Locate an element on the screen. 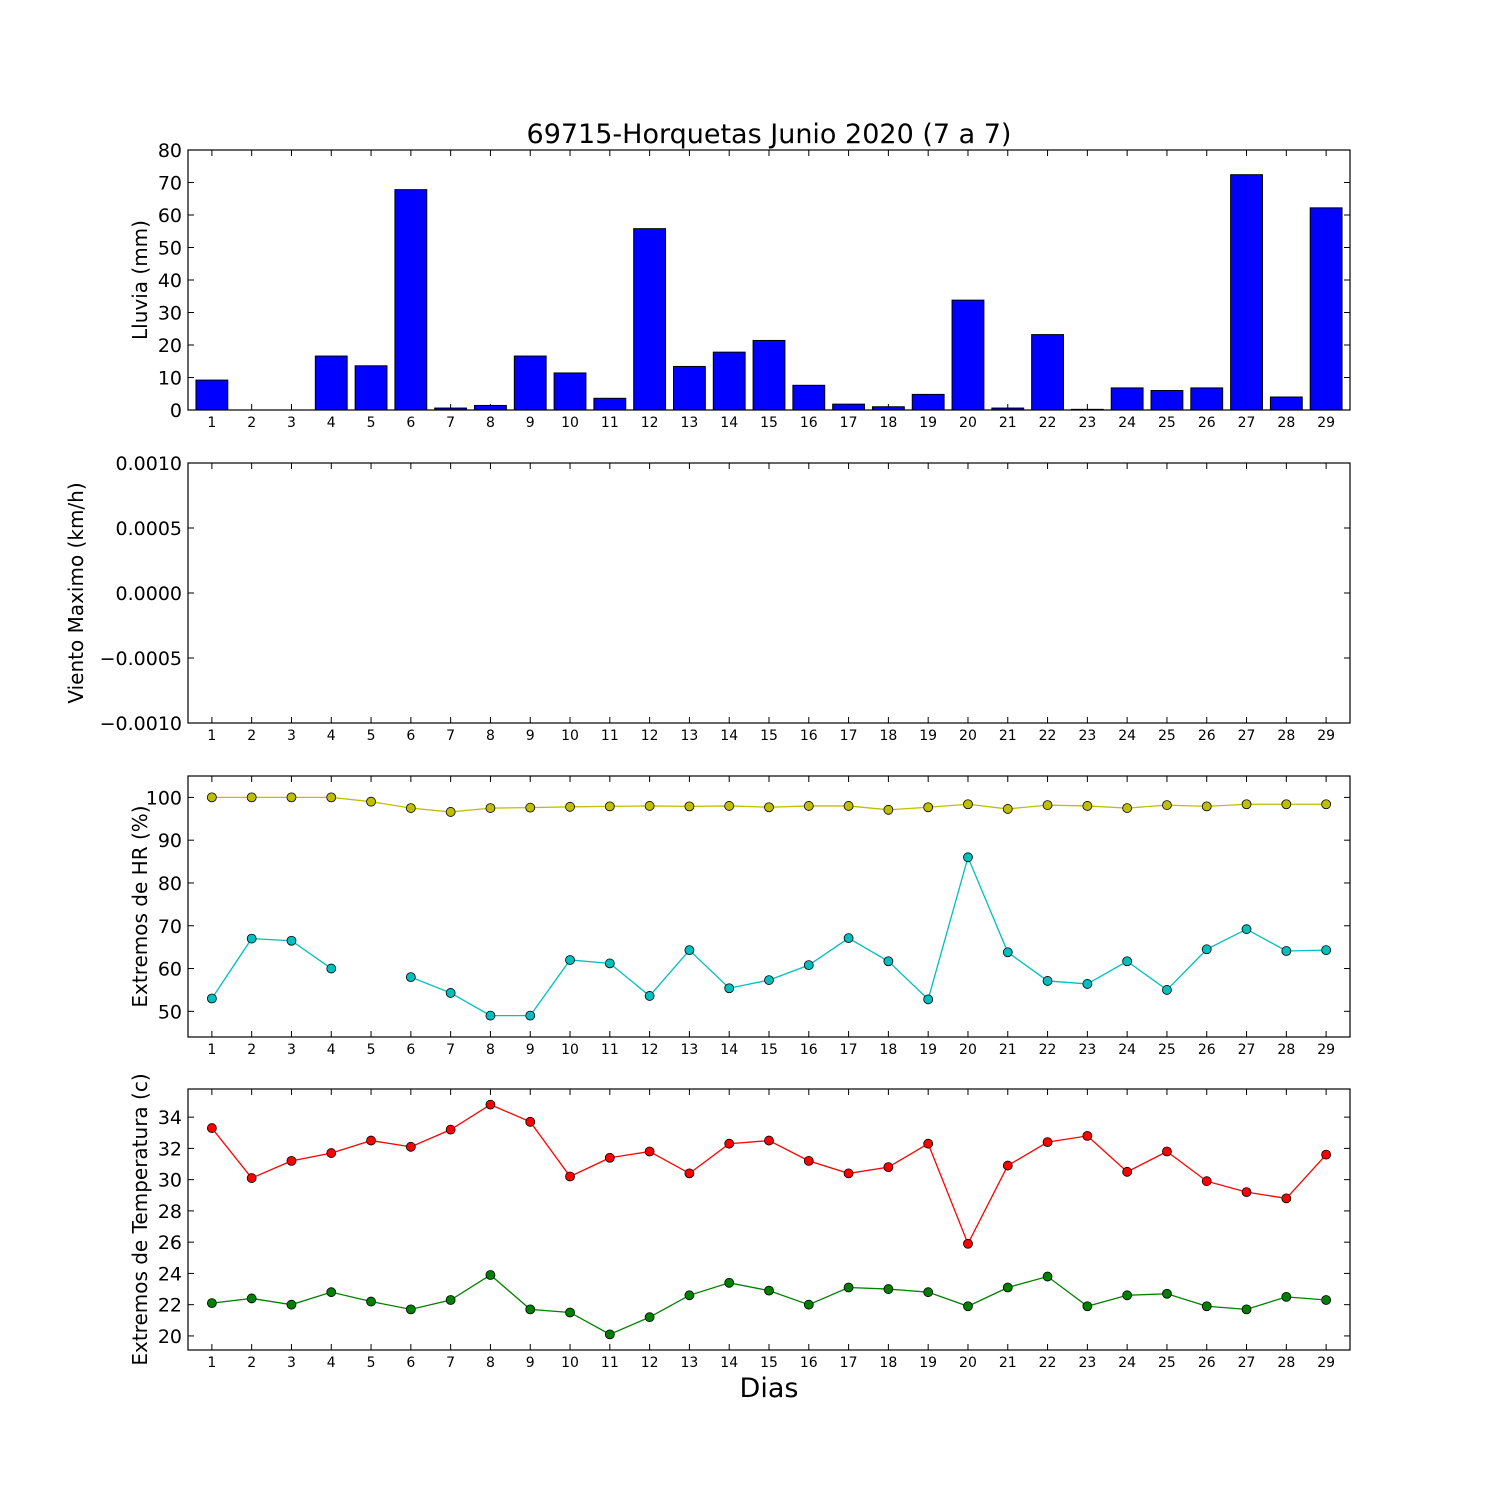  y-tick-label: 40 is located at coordinates (170, 281).